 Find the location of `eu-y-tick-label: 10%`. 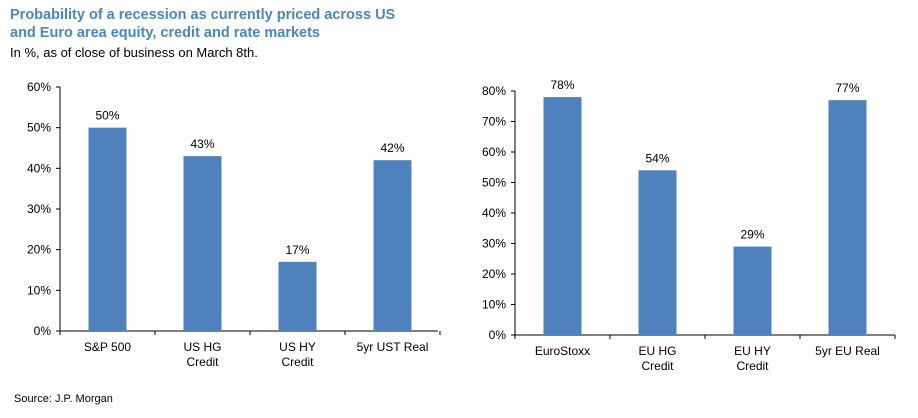

eu-y-tick-label: 10% is located at coordinates (494, 305).